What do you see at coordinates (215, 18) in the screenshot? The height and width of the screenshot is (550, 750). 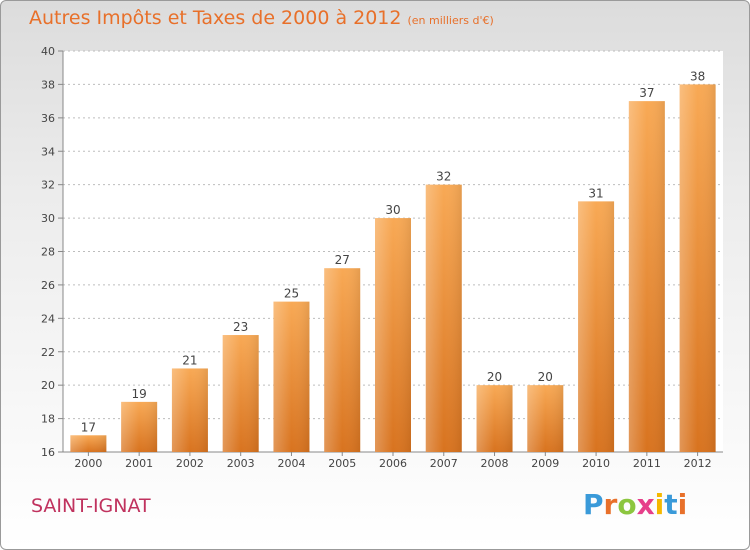 I see `chart-title-text: Autres Impôts et Taxes de 2000 à 2012` at bounding box center [215, 18].